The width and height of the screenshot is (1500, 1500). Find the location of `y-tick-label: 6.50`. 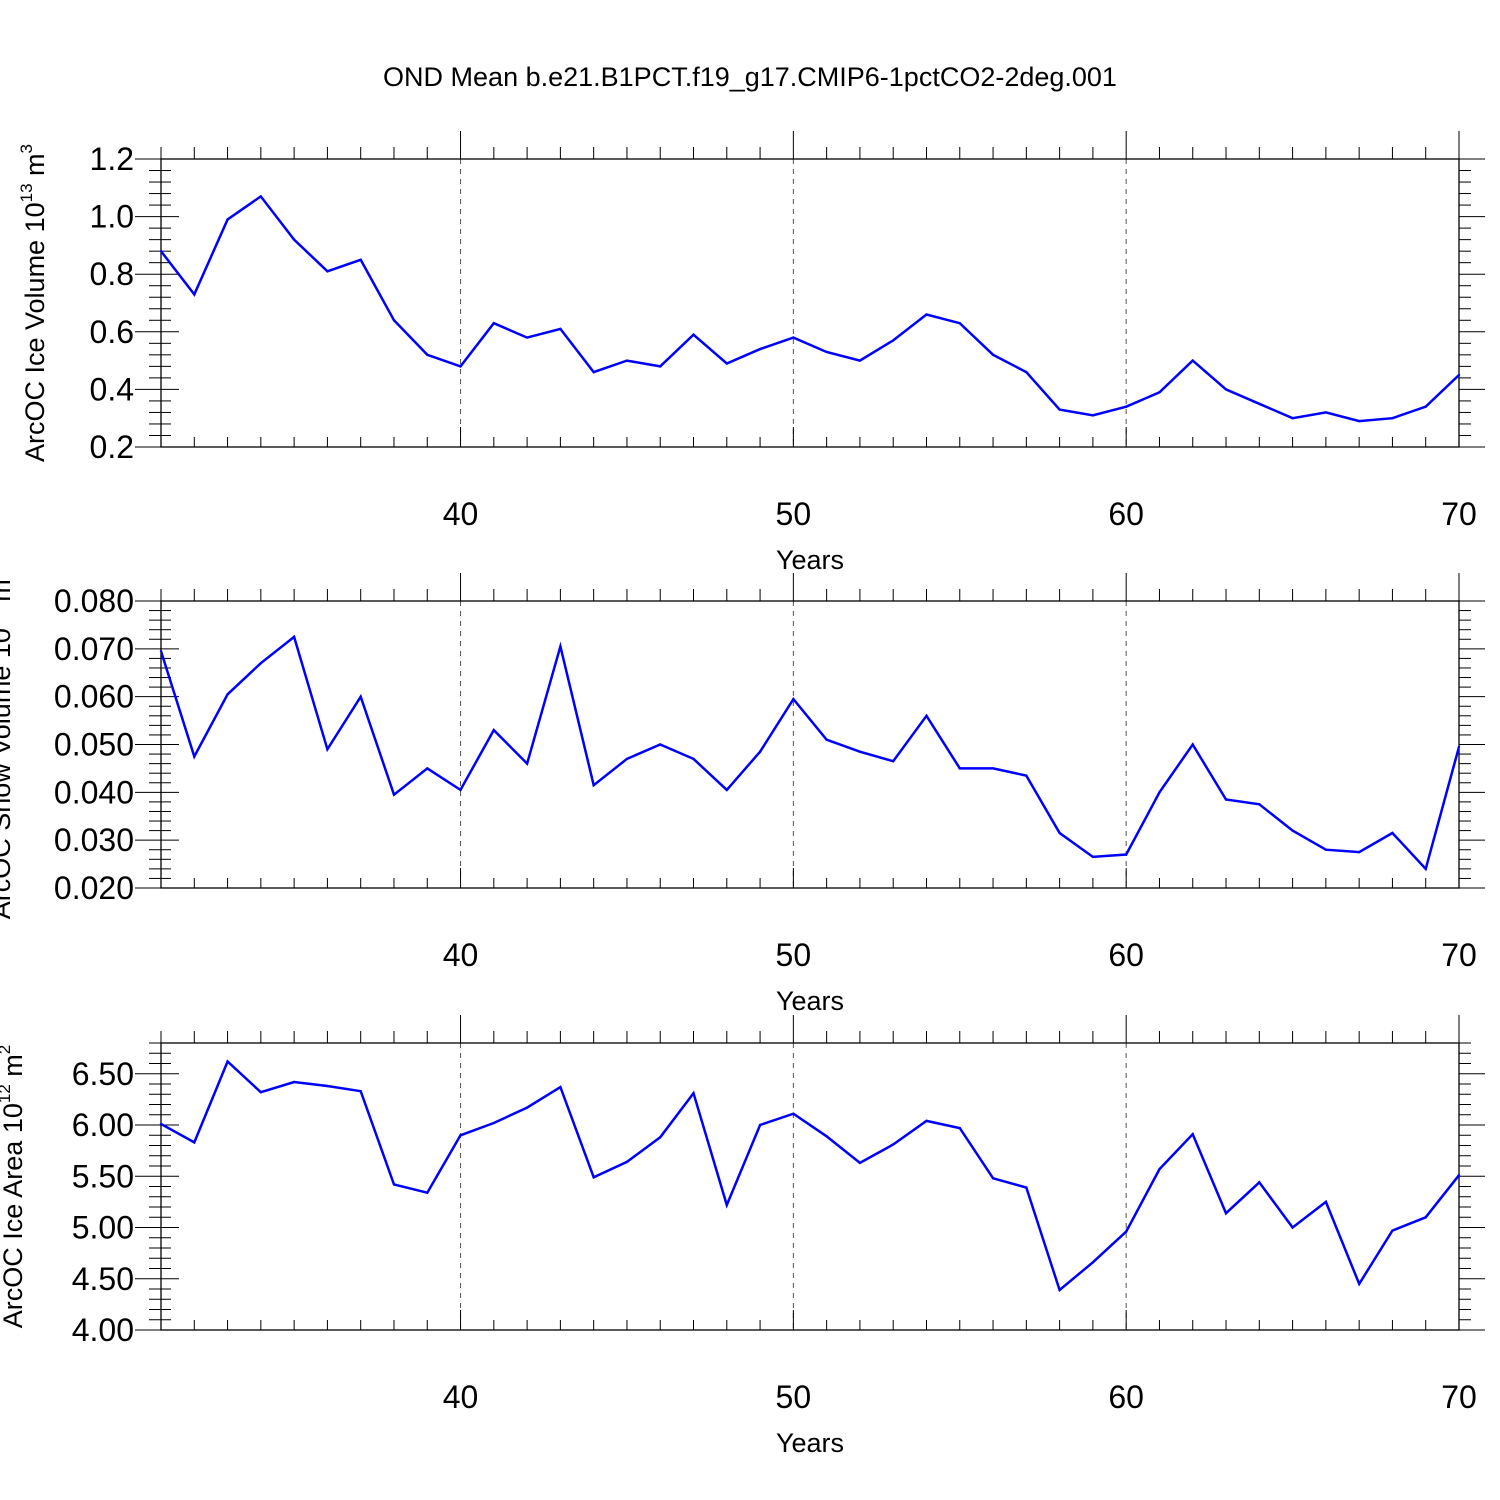

y-tick-label: 6.50 is located at coordinates (103, 1074).